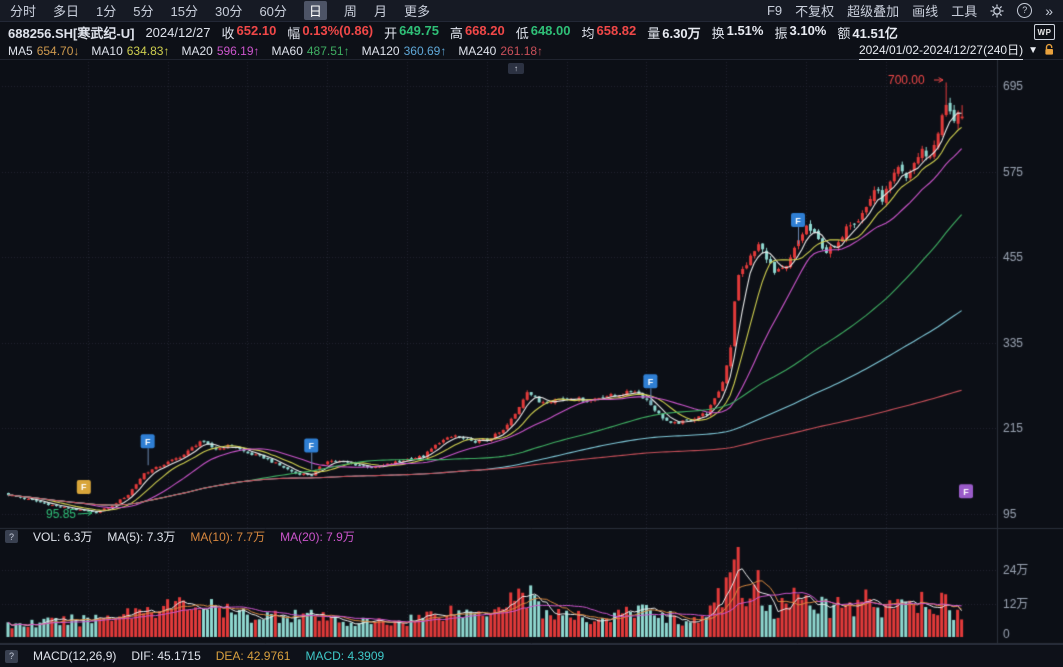 Image resolution: width=1063 pixels, height=667 pixels. I want to click on field-open: 开 649.75, so click(411, 31).